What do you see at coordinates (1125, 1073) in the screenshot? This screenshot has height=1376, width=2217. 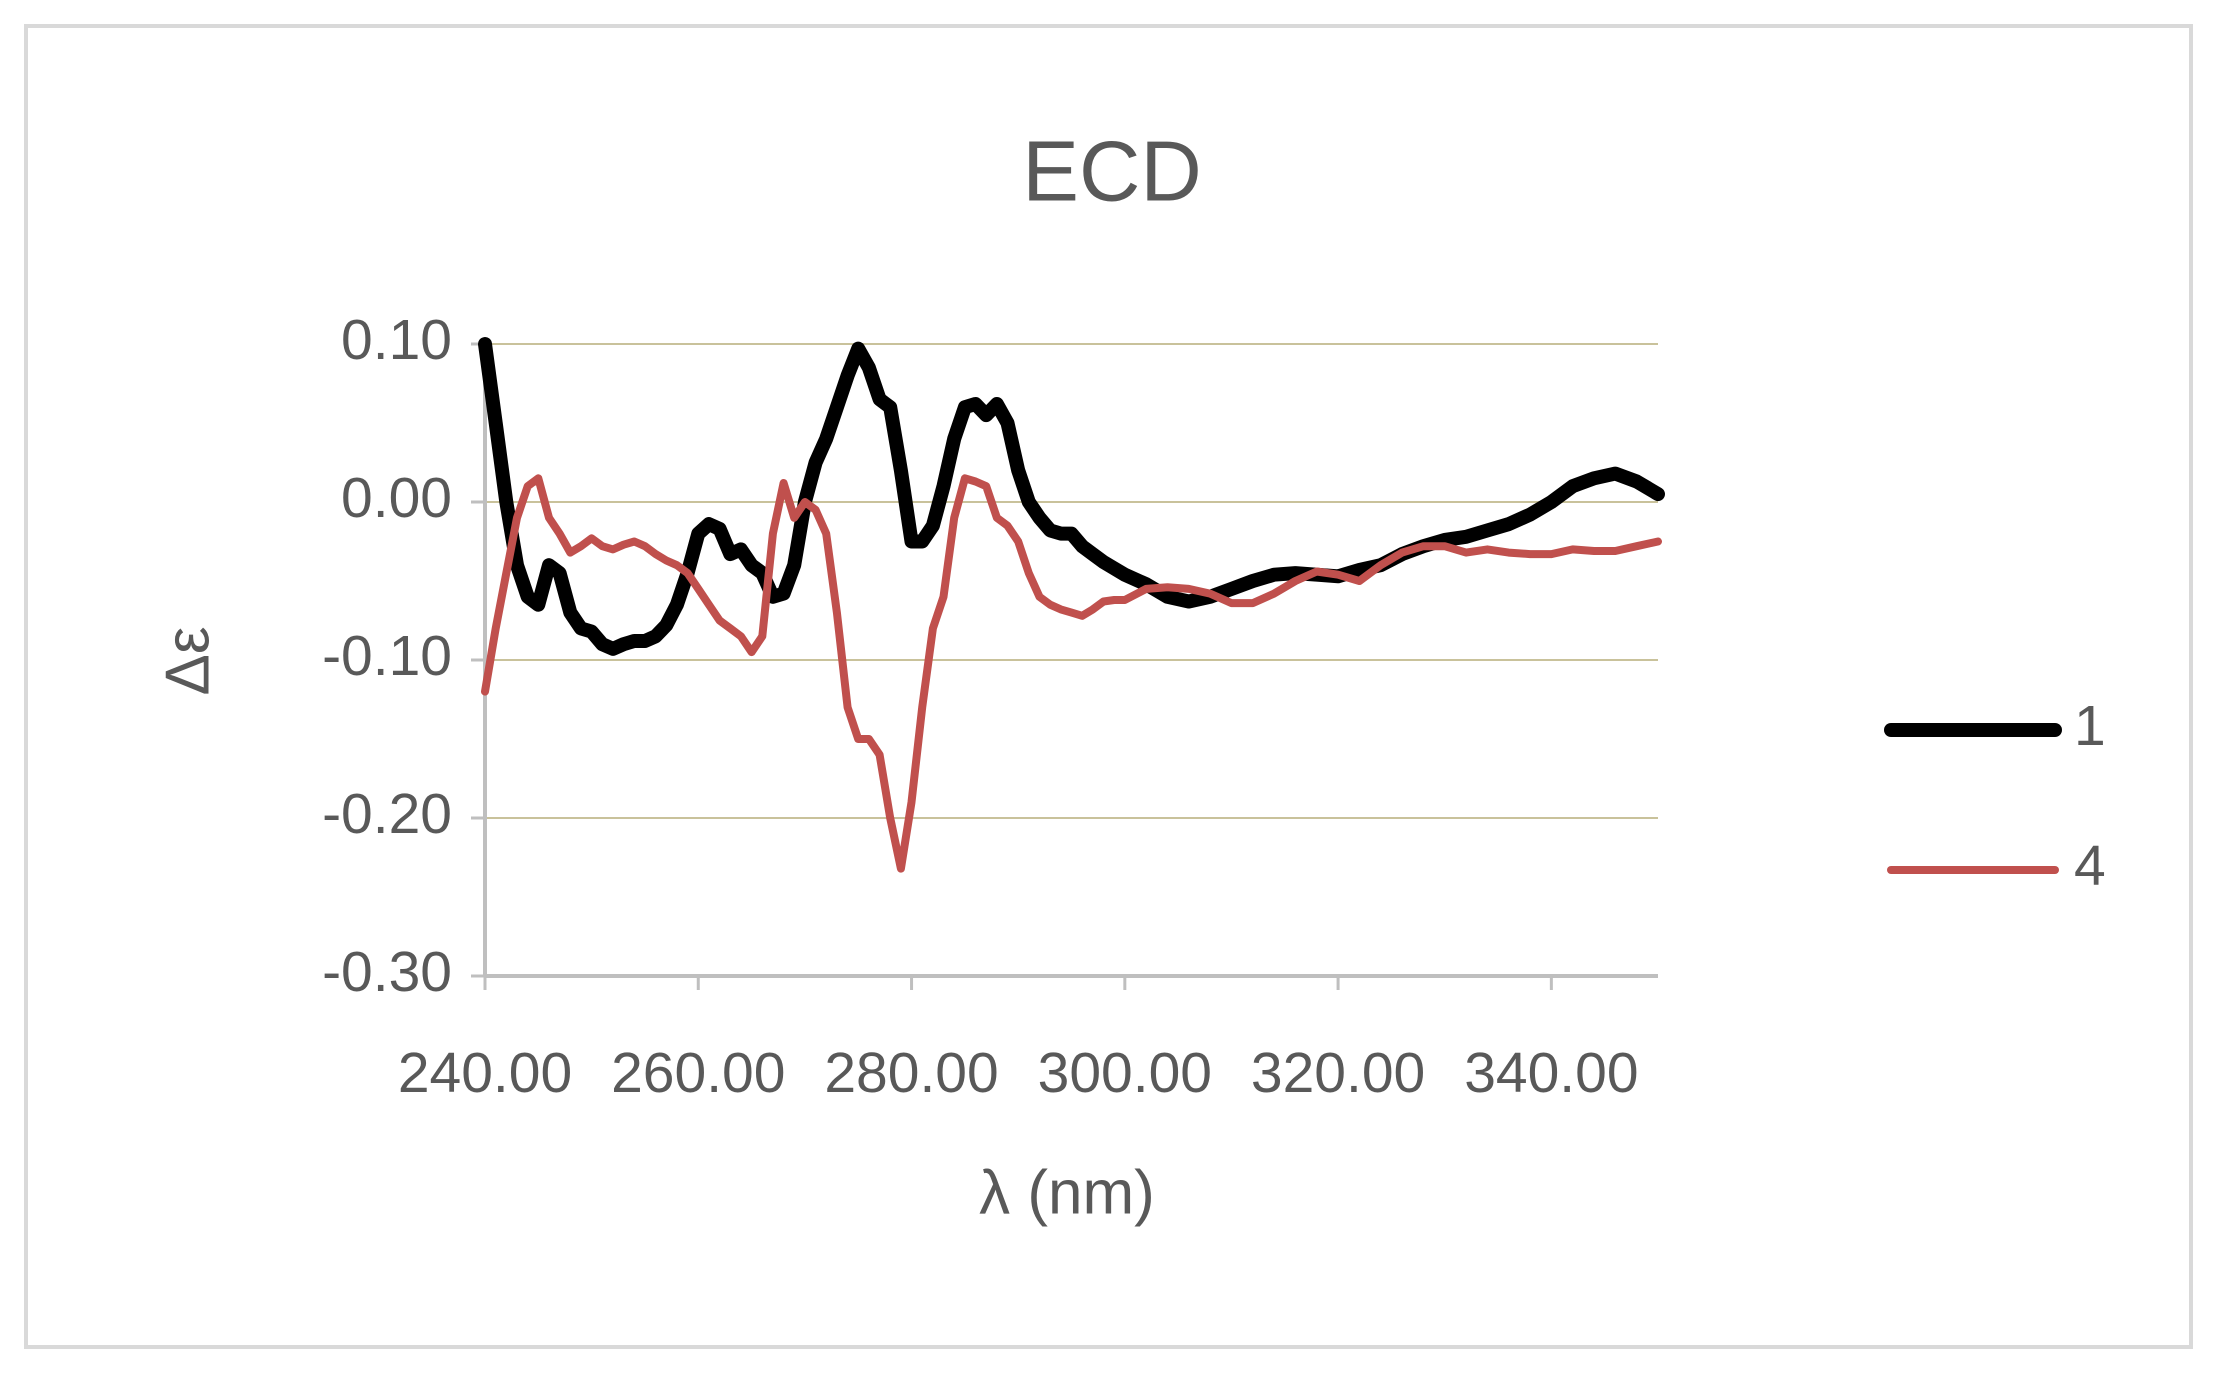 I see `x-tick-label: 300.00` at bounding box center [1125, 1073].